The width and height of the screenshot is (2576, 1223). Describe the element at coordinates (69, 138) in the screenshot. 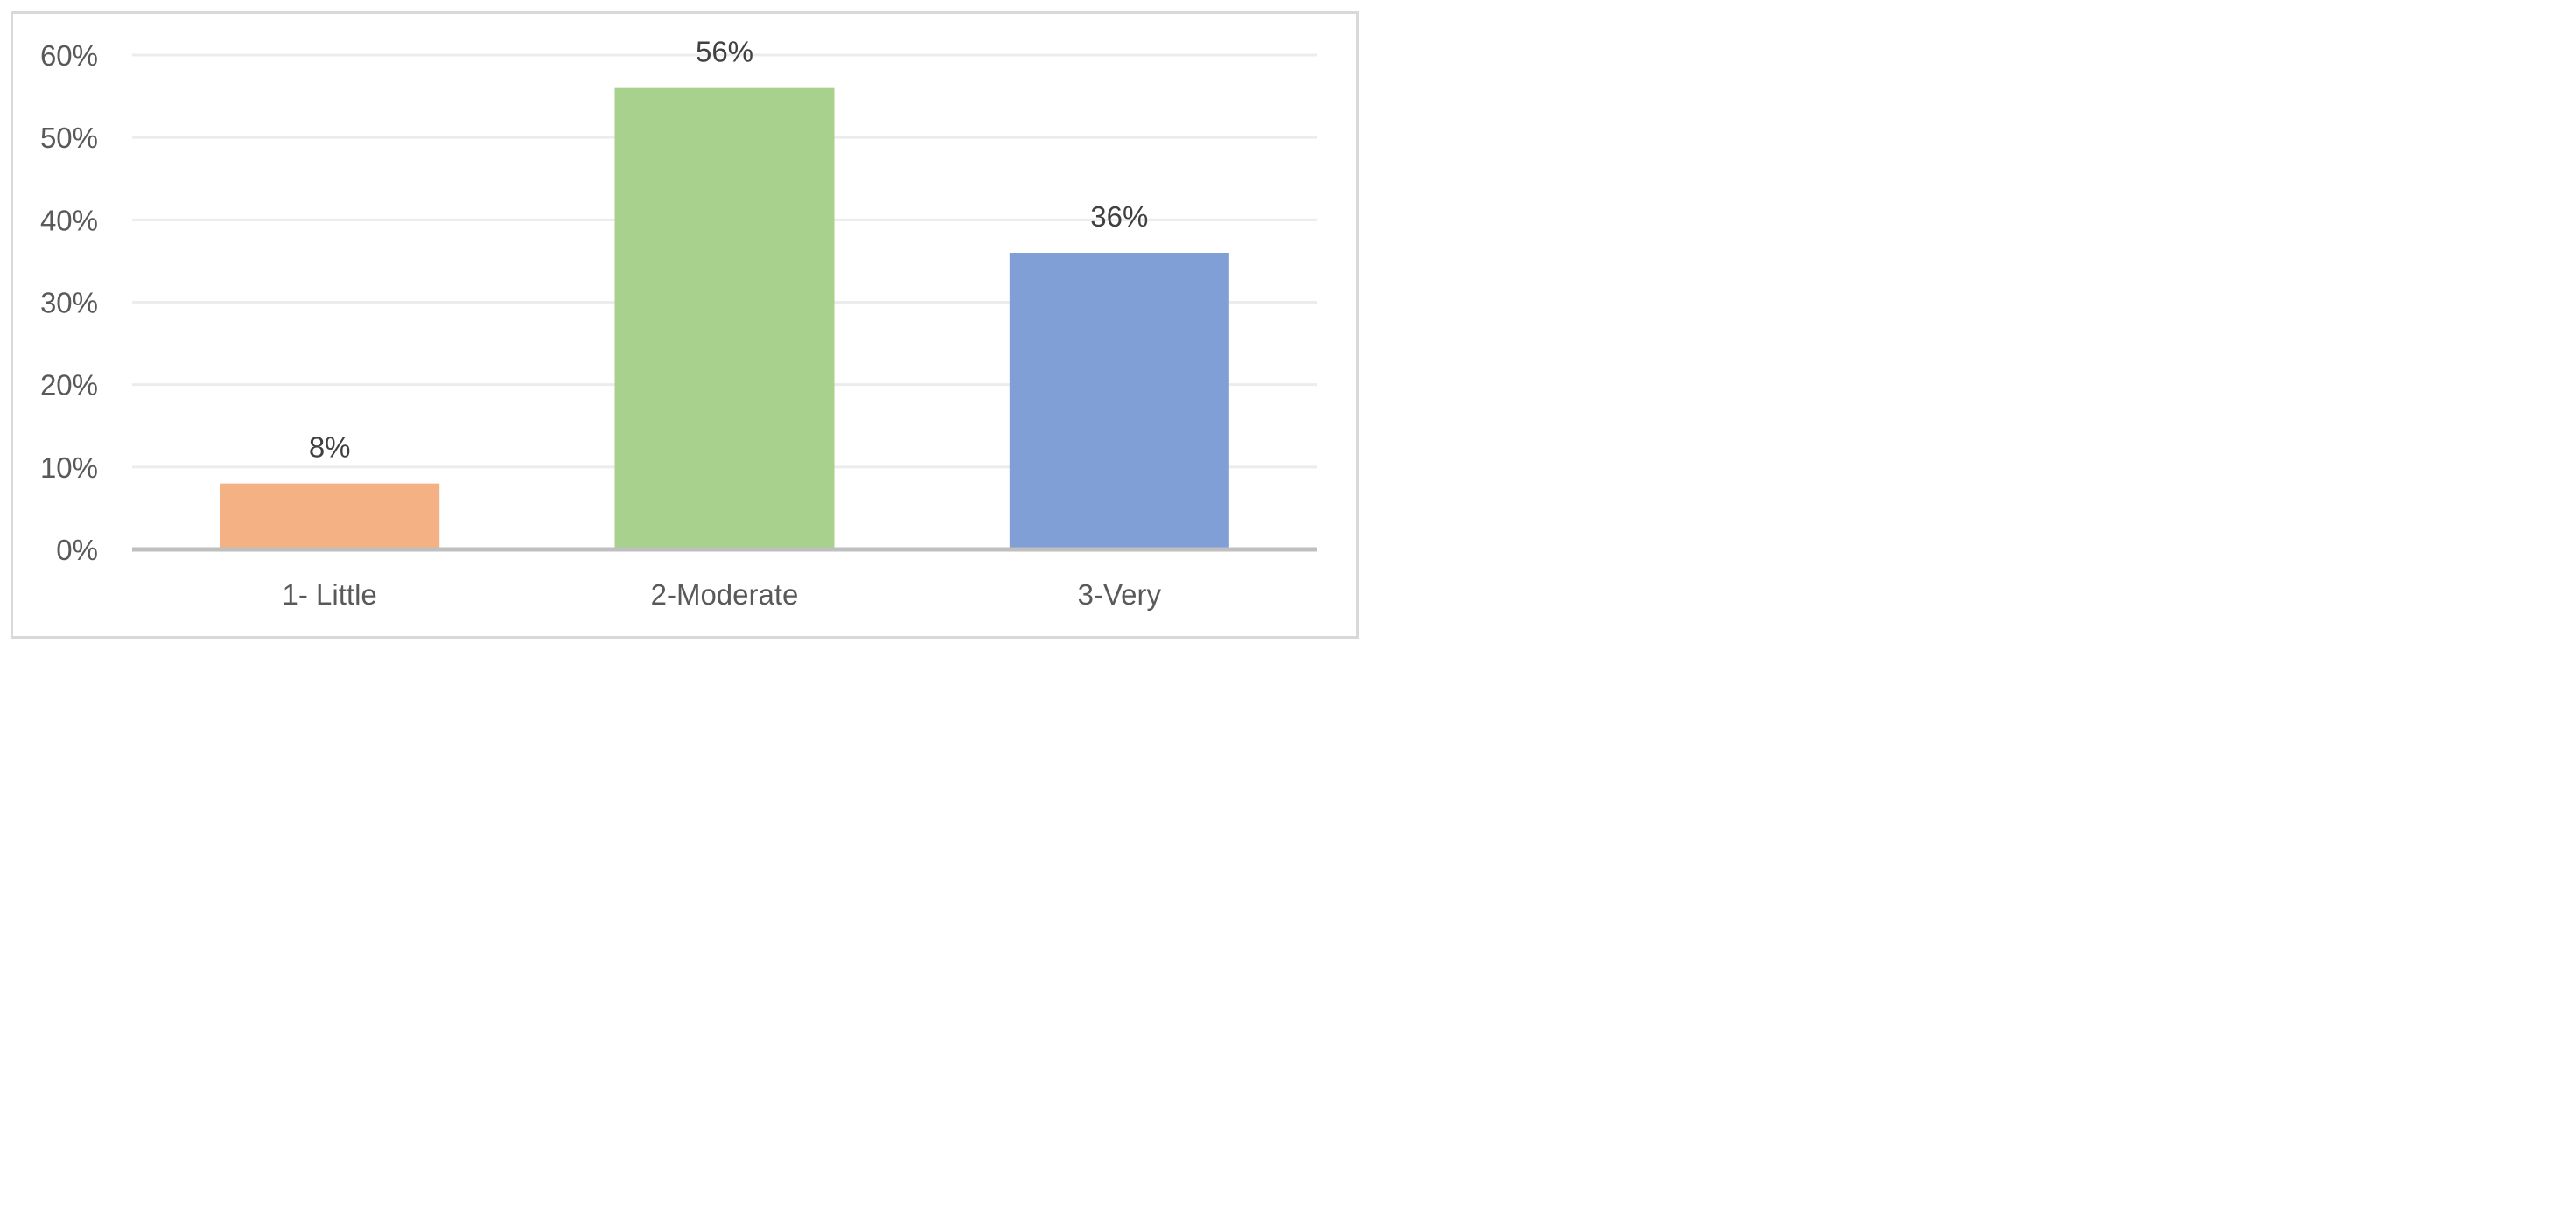

I see `y-tick-label: 50%` at that location.